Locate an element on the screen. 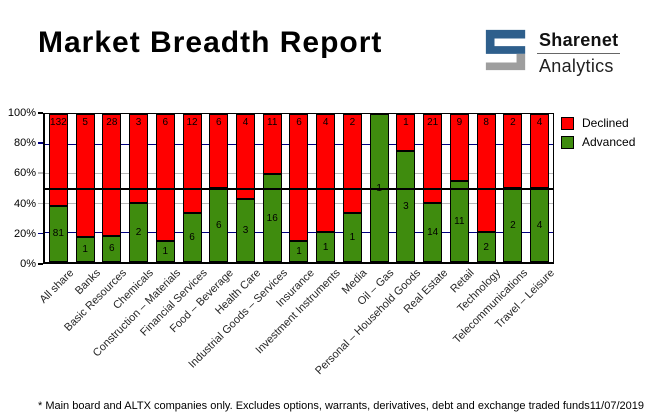 This screenshot has width=655, height=420. bar-segment-declined: 21 is located at coordinates (433, 158).